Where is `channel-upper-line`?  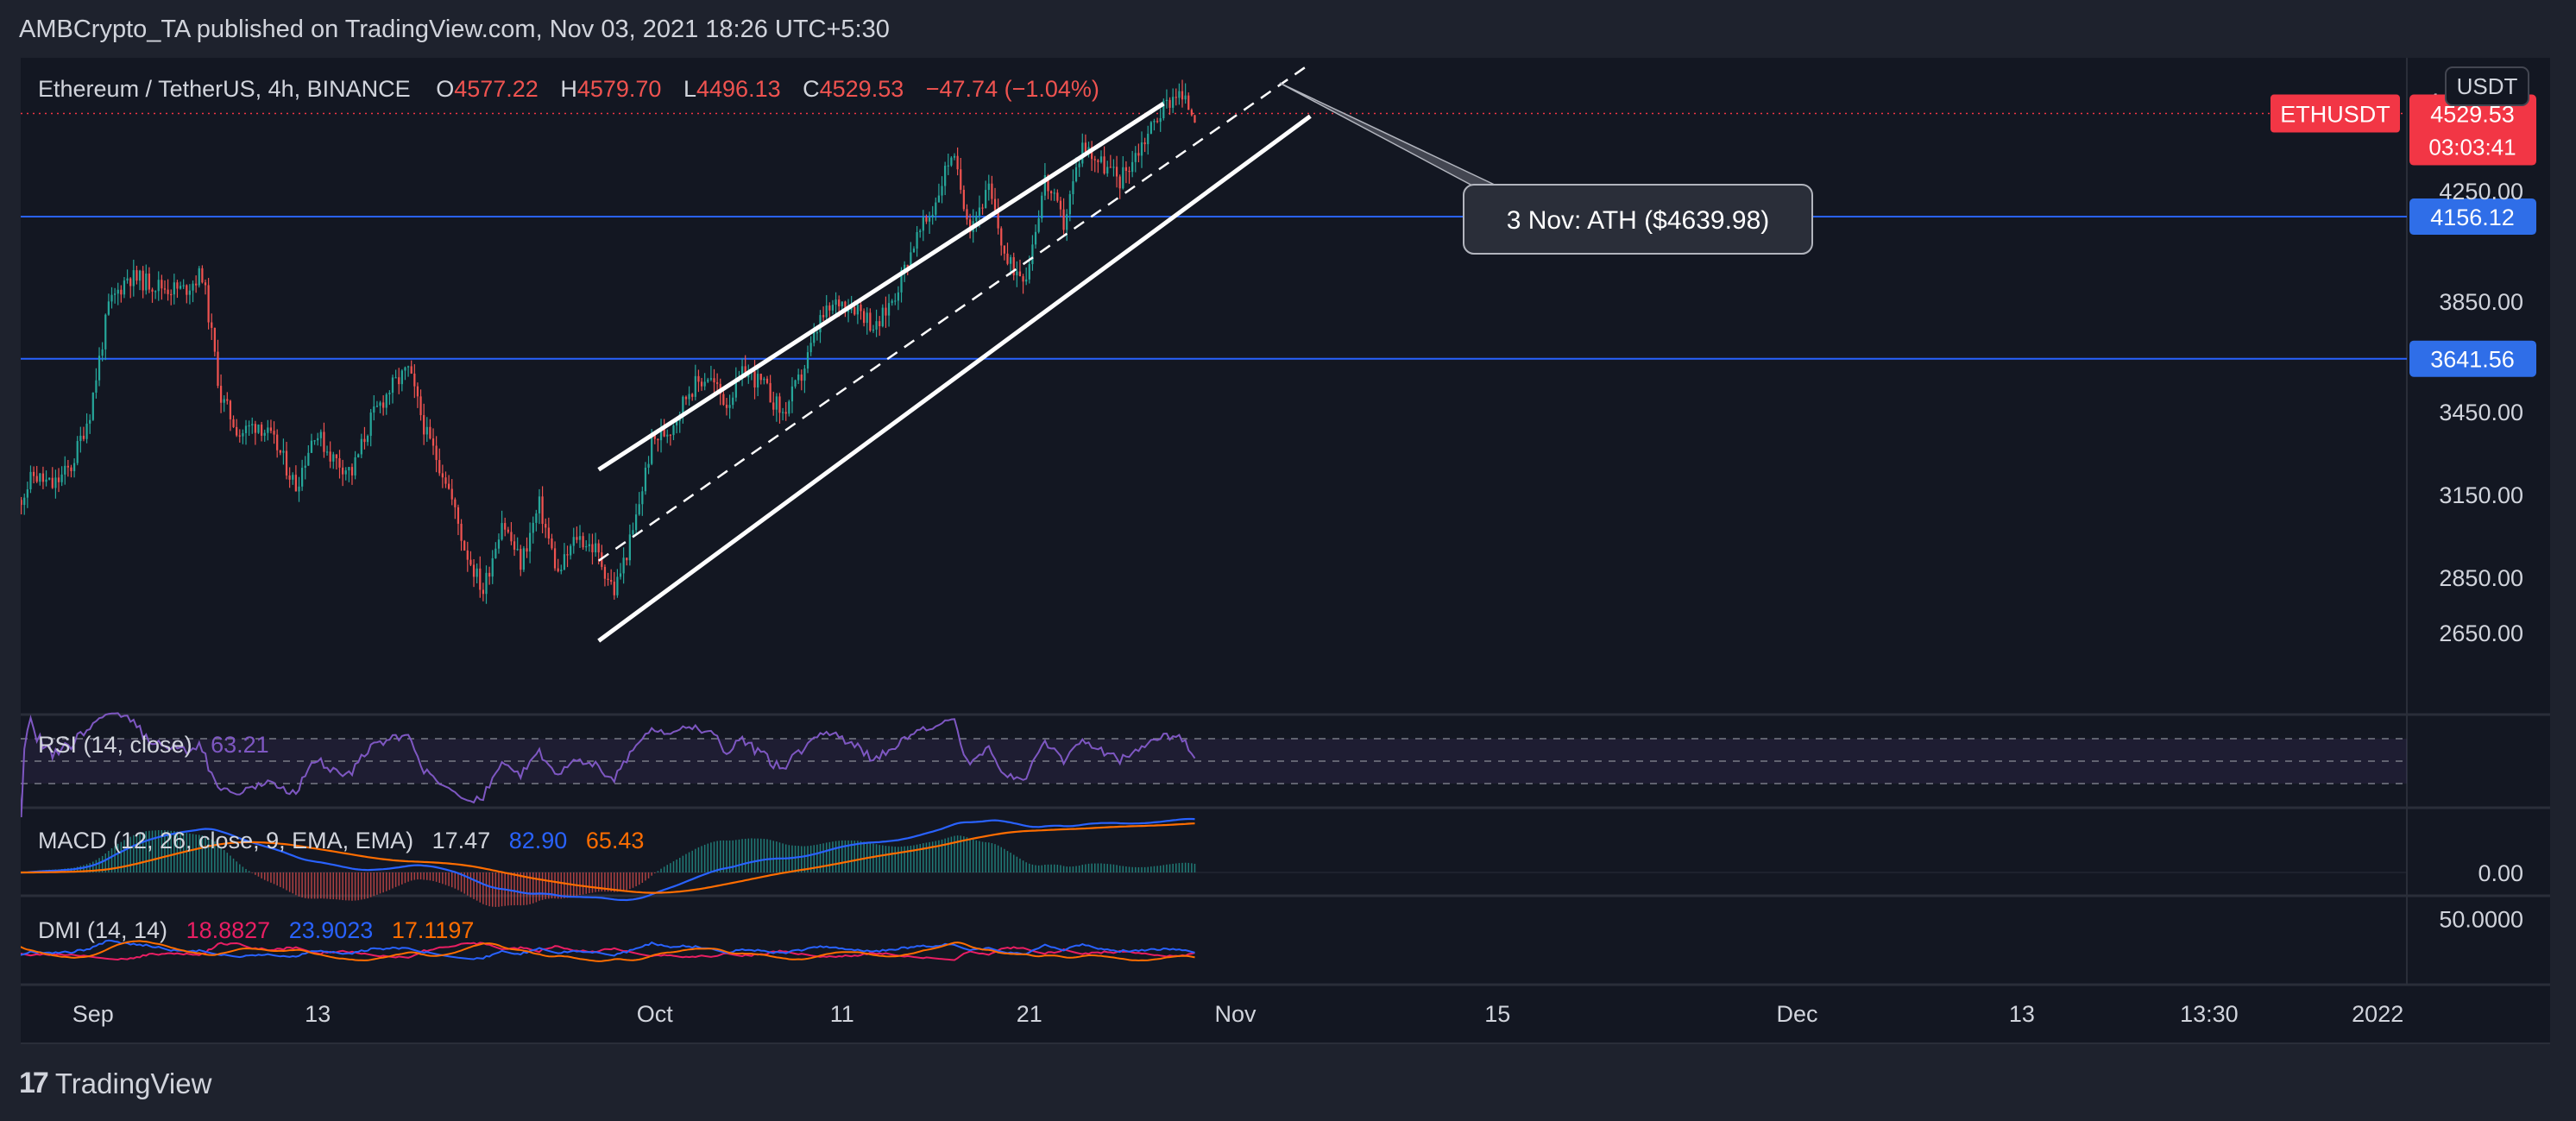
channel-upper-line is located at coordinates (881, 286).